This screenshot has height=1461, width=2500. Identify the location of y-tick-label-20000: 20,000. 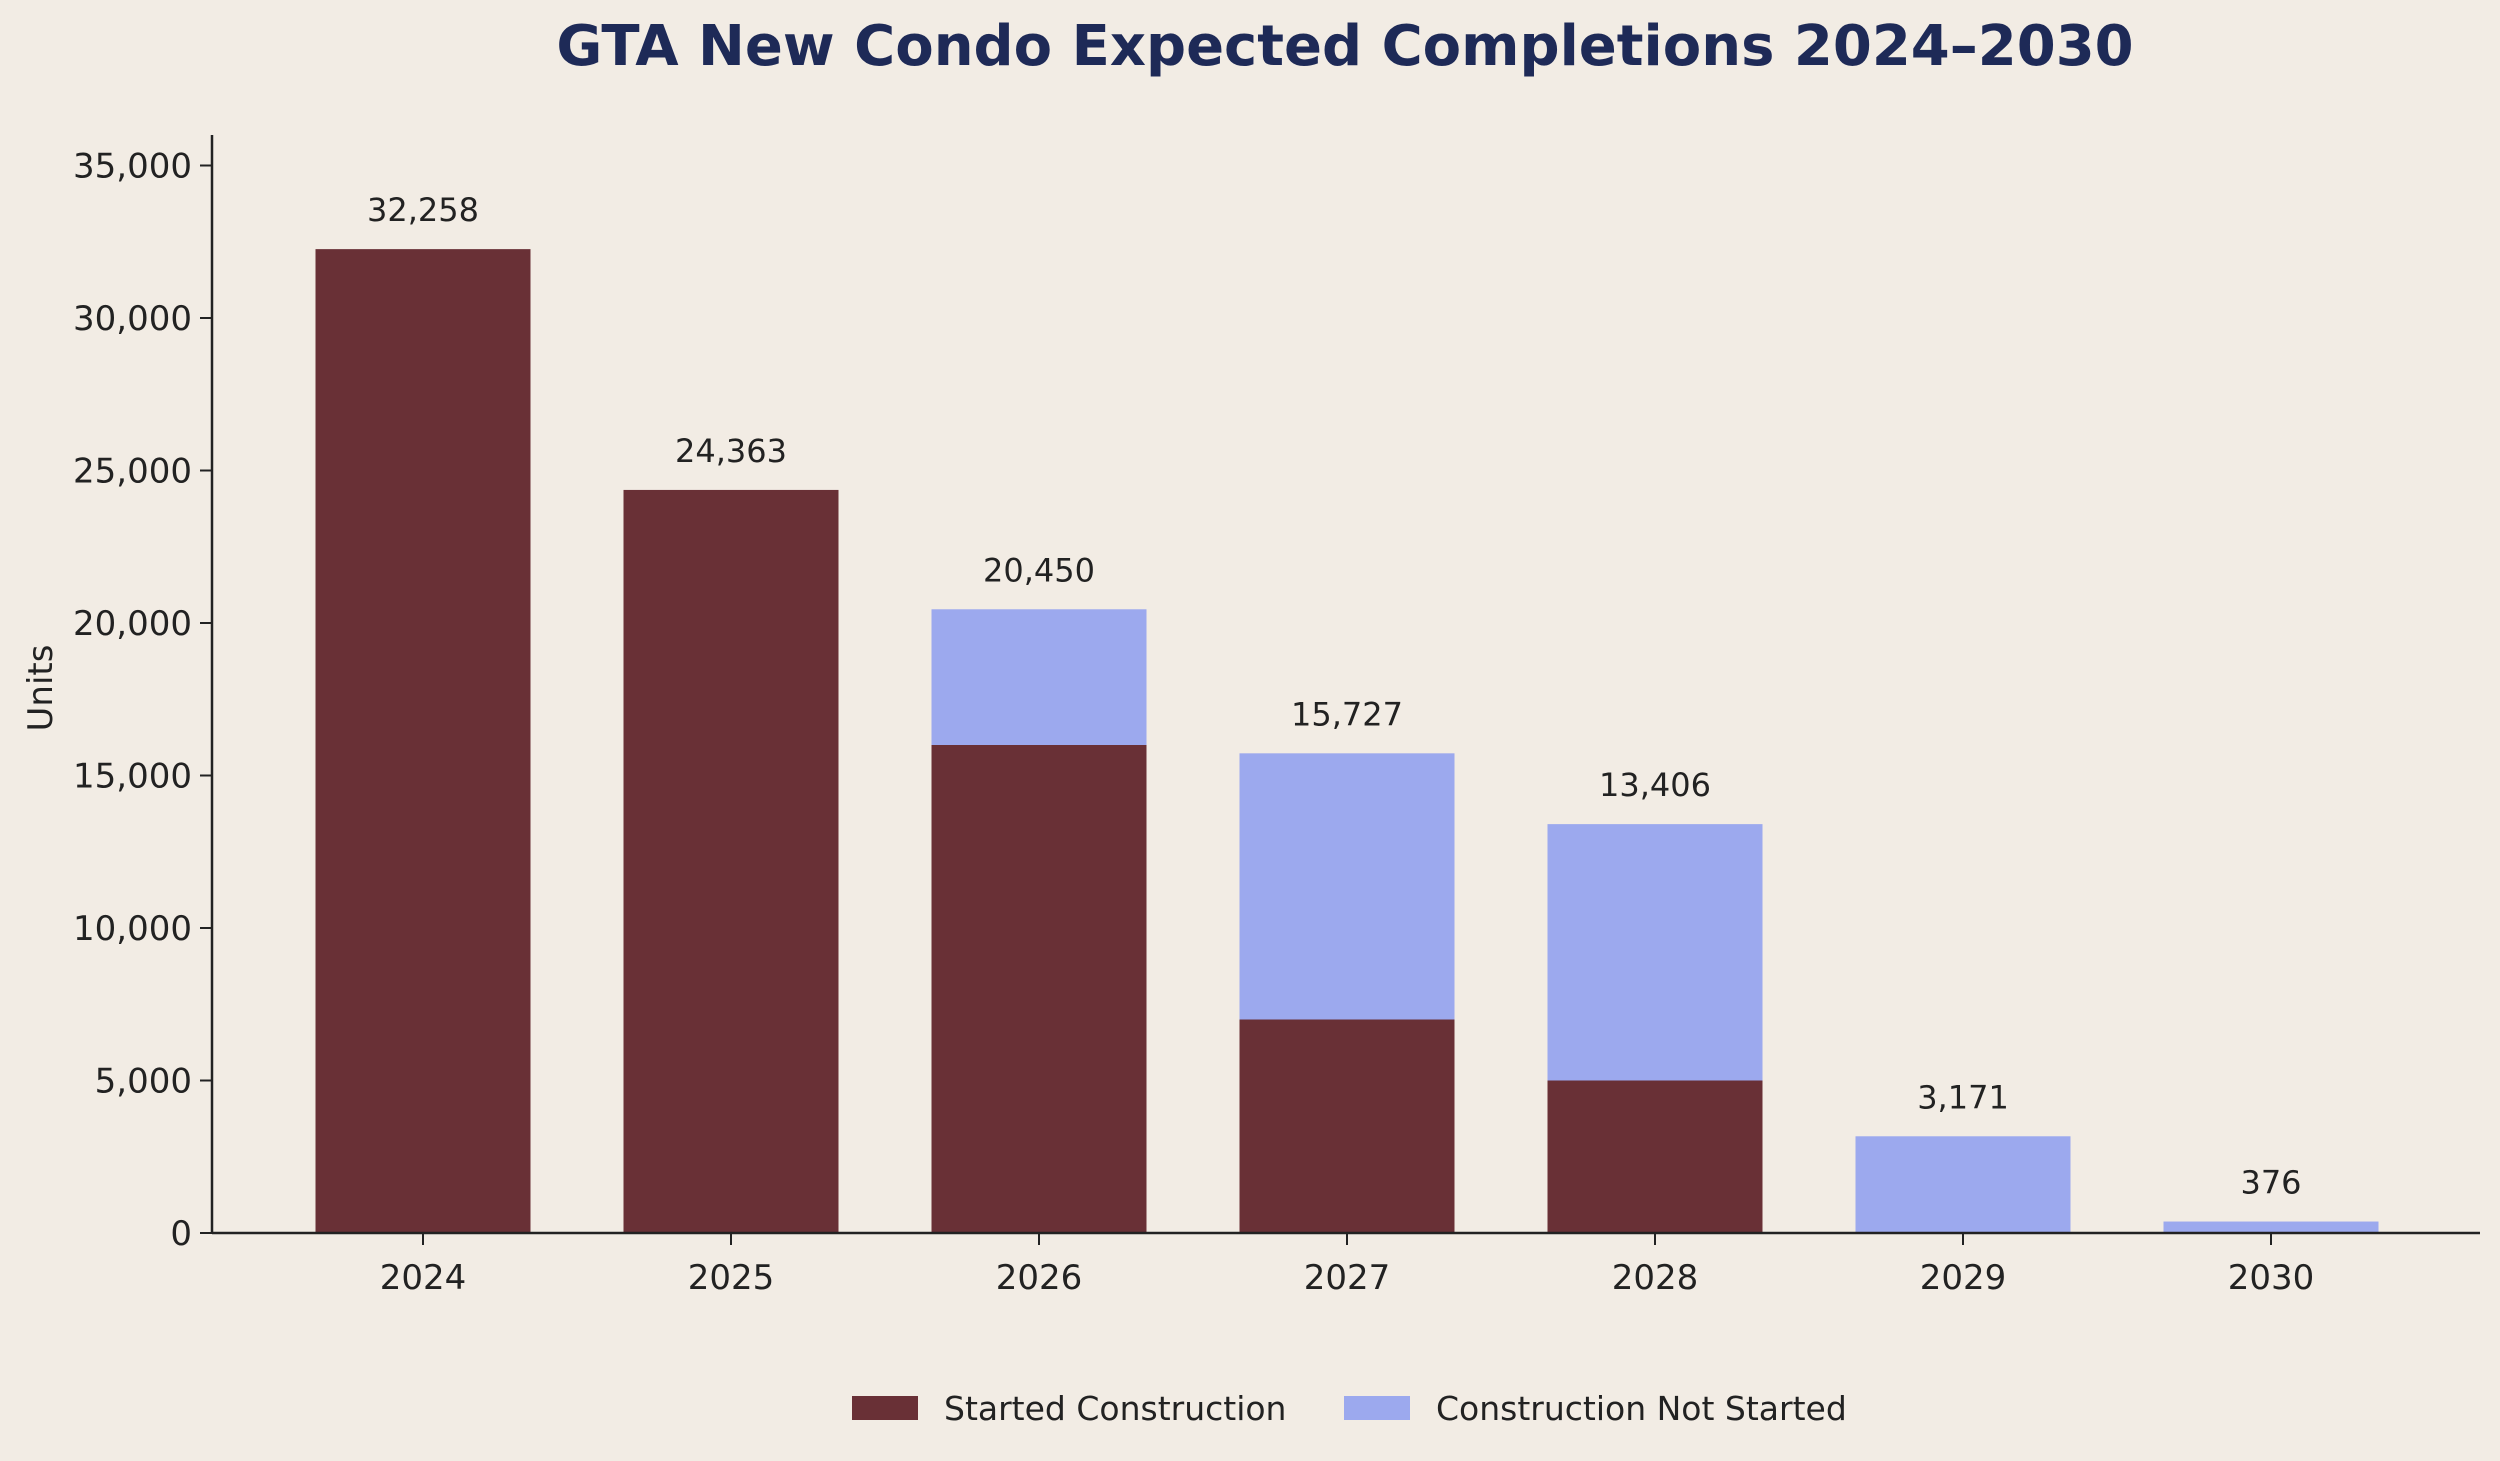
(132, 624).